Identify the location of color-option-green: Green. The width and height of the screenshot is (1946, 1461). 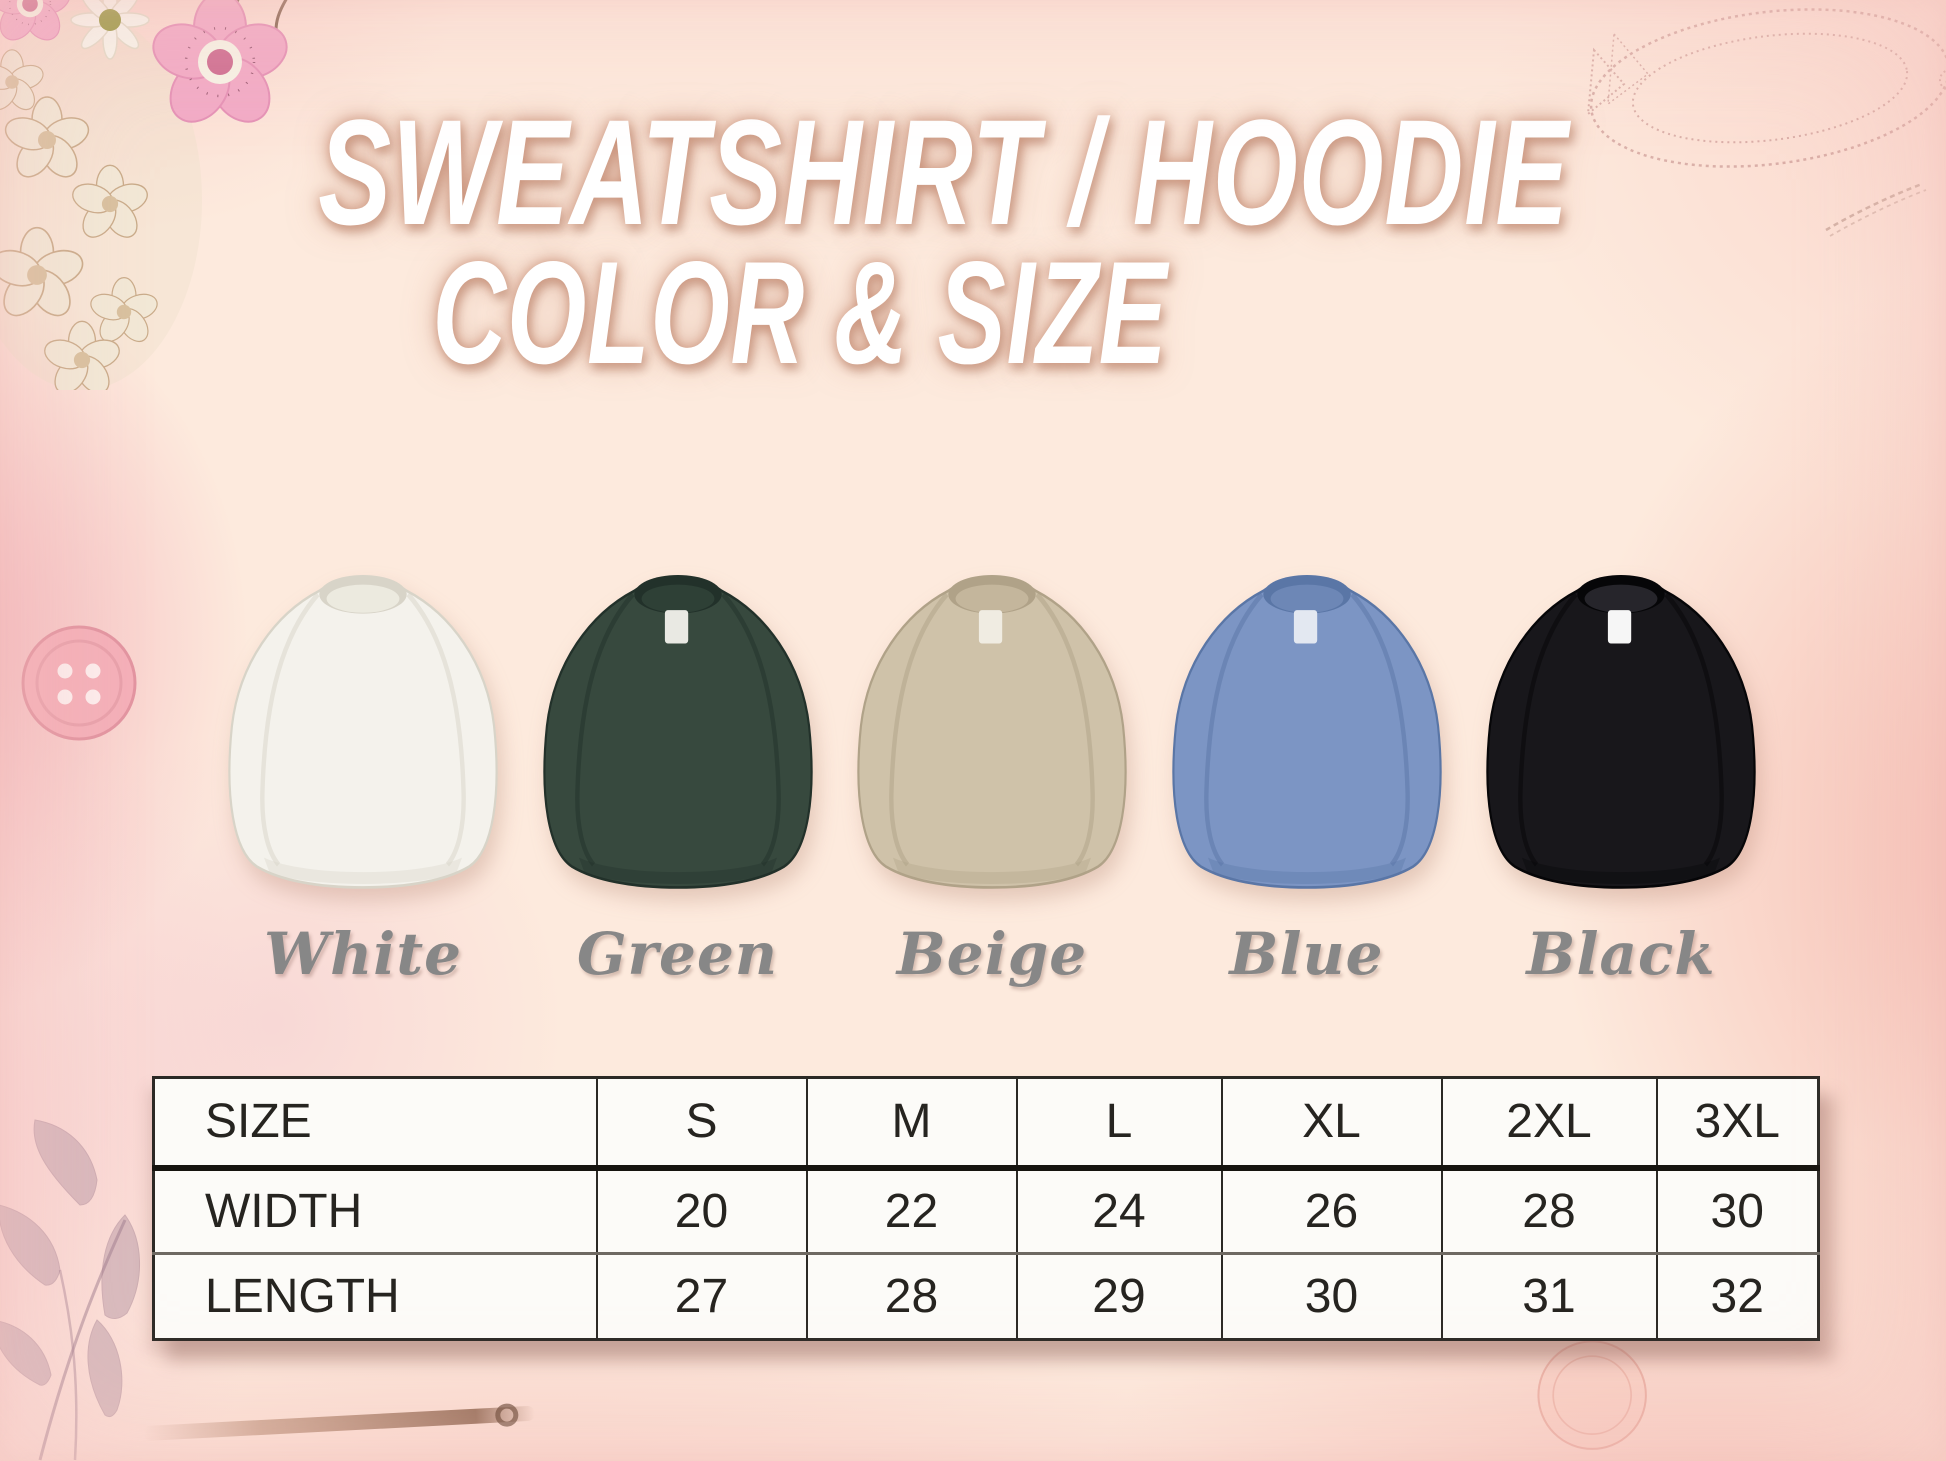
(678, 778).